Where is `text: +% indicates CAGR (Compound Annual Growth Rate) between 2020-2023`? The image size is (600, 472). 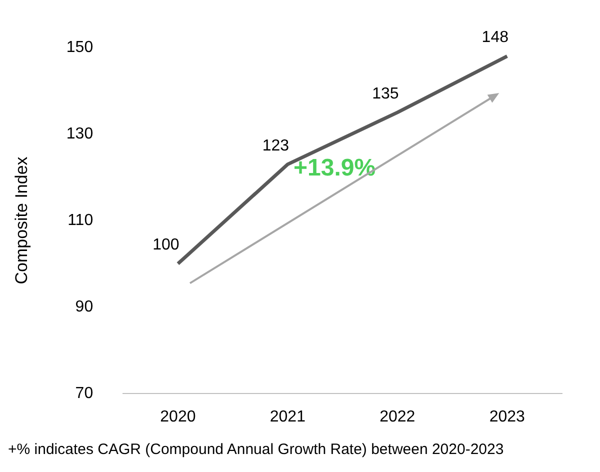
text: +% indicates CAGR (Compound Annual Growth Rate) between 2020-2023 is located at coordinates (256, 449).